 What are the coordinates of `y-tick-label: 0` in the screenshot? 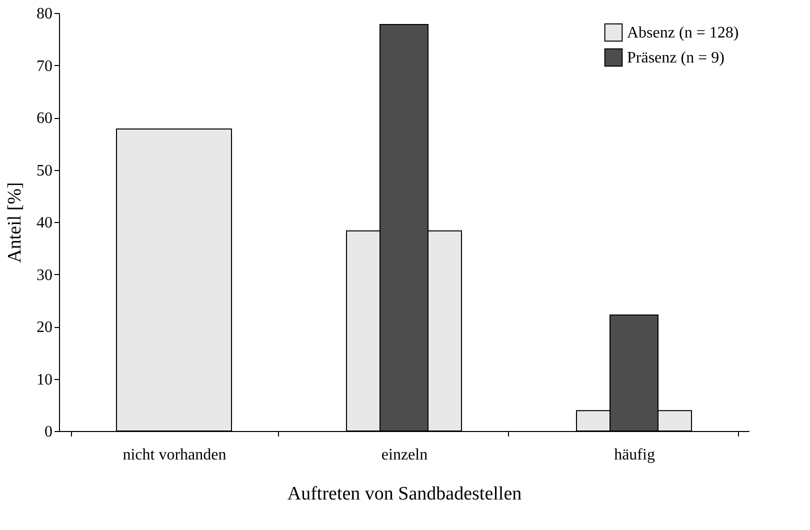 It's located at (48, 432).